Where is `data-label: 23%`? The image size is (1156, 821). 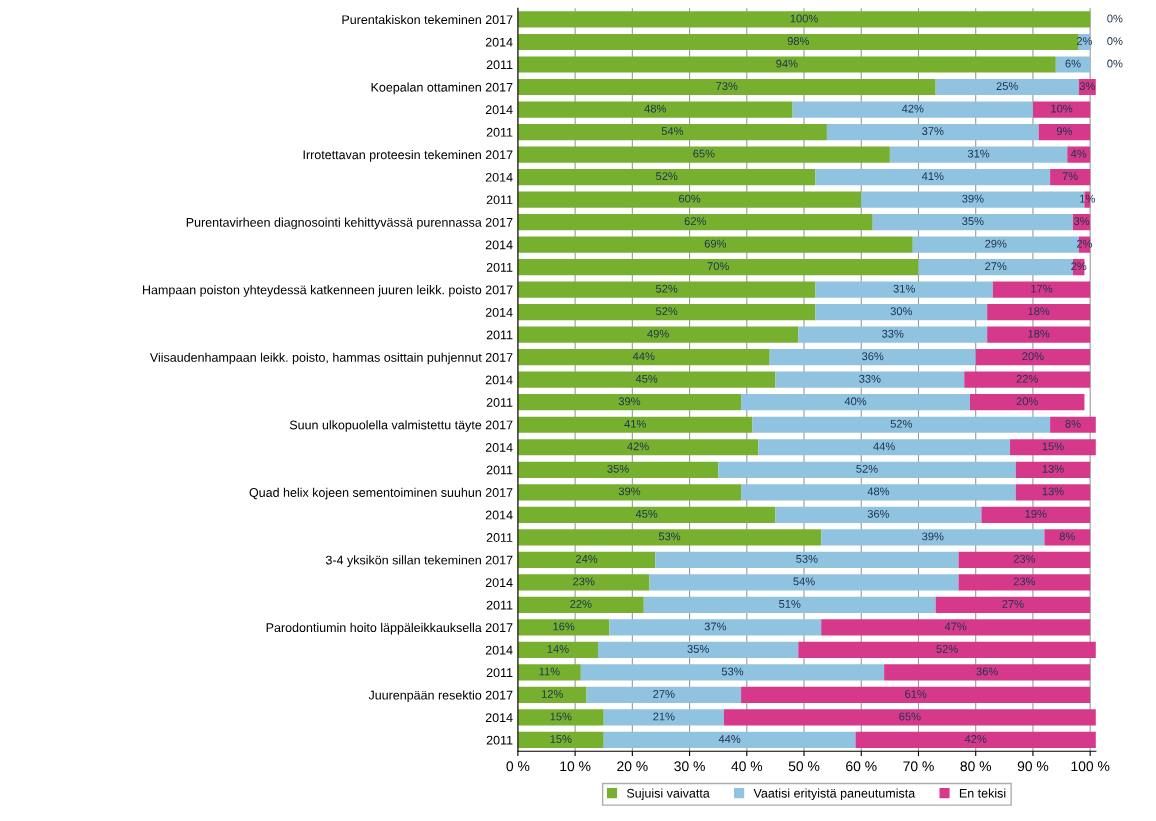 data-label: 23% is located at coordinates (1024, 558).